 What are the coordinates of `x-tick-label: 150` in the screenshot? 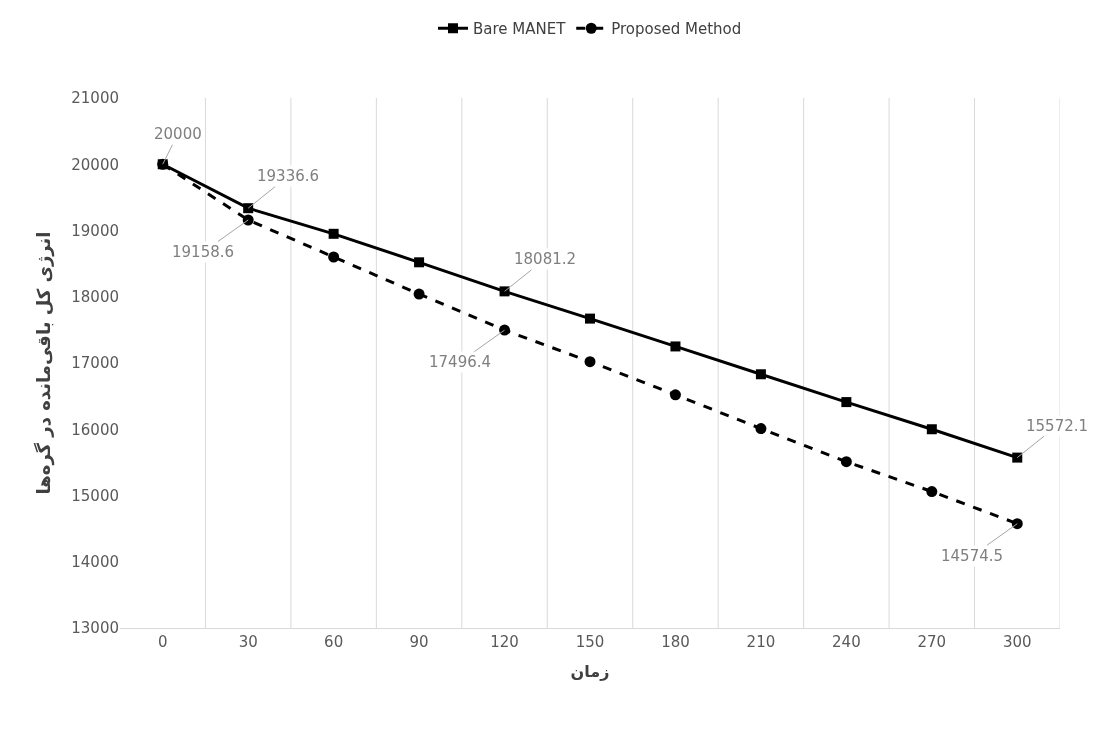 It's located at (590, 642).